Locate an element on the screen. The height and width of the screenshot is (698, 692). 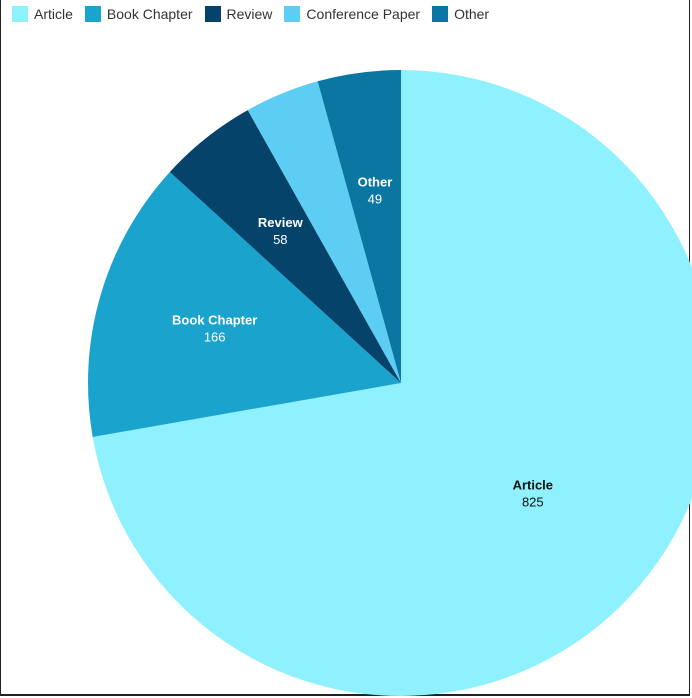
slice-label-article: Article is located at coordinates (533, 485).